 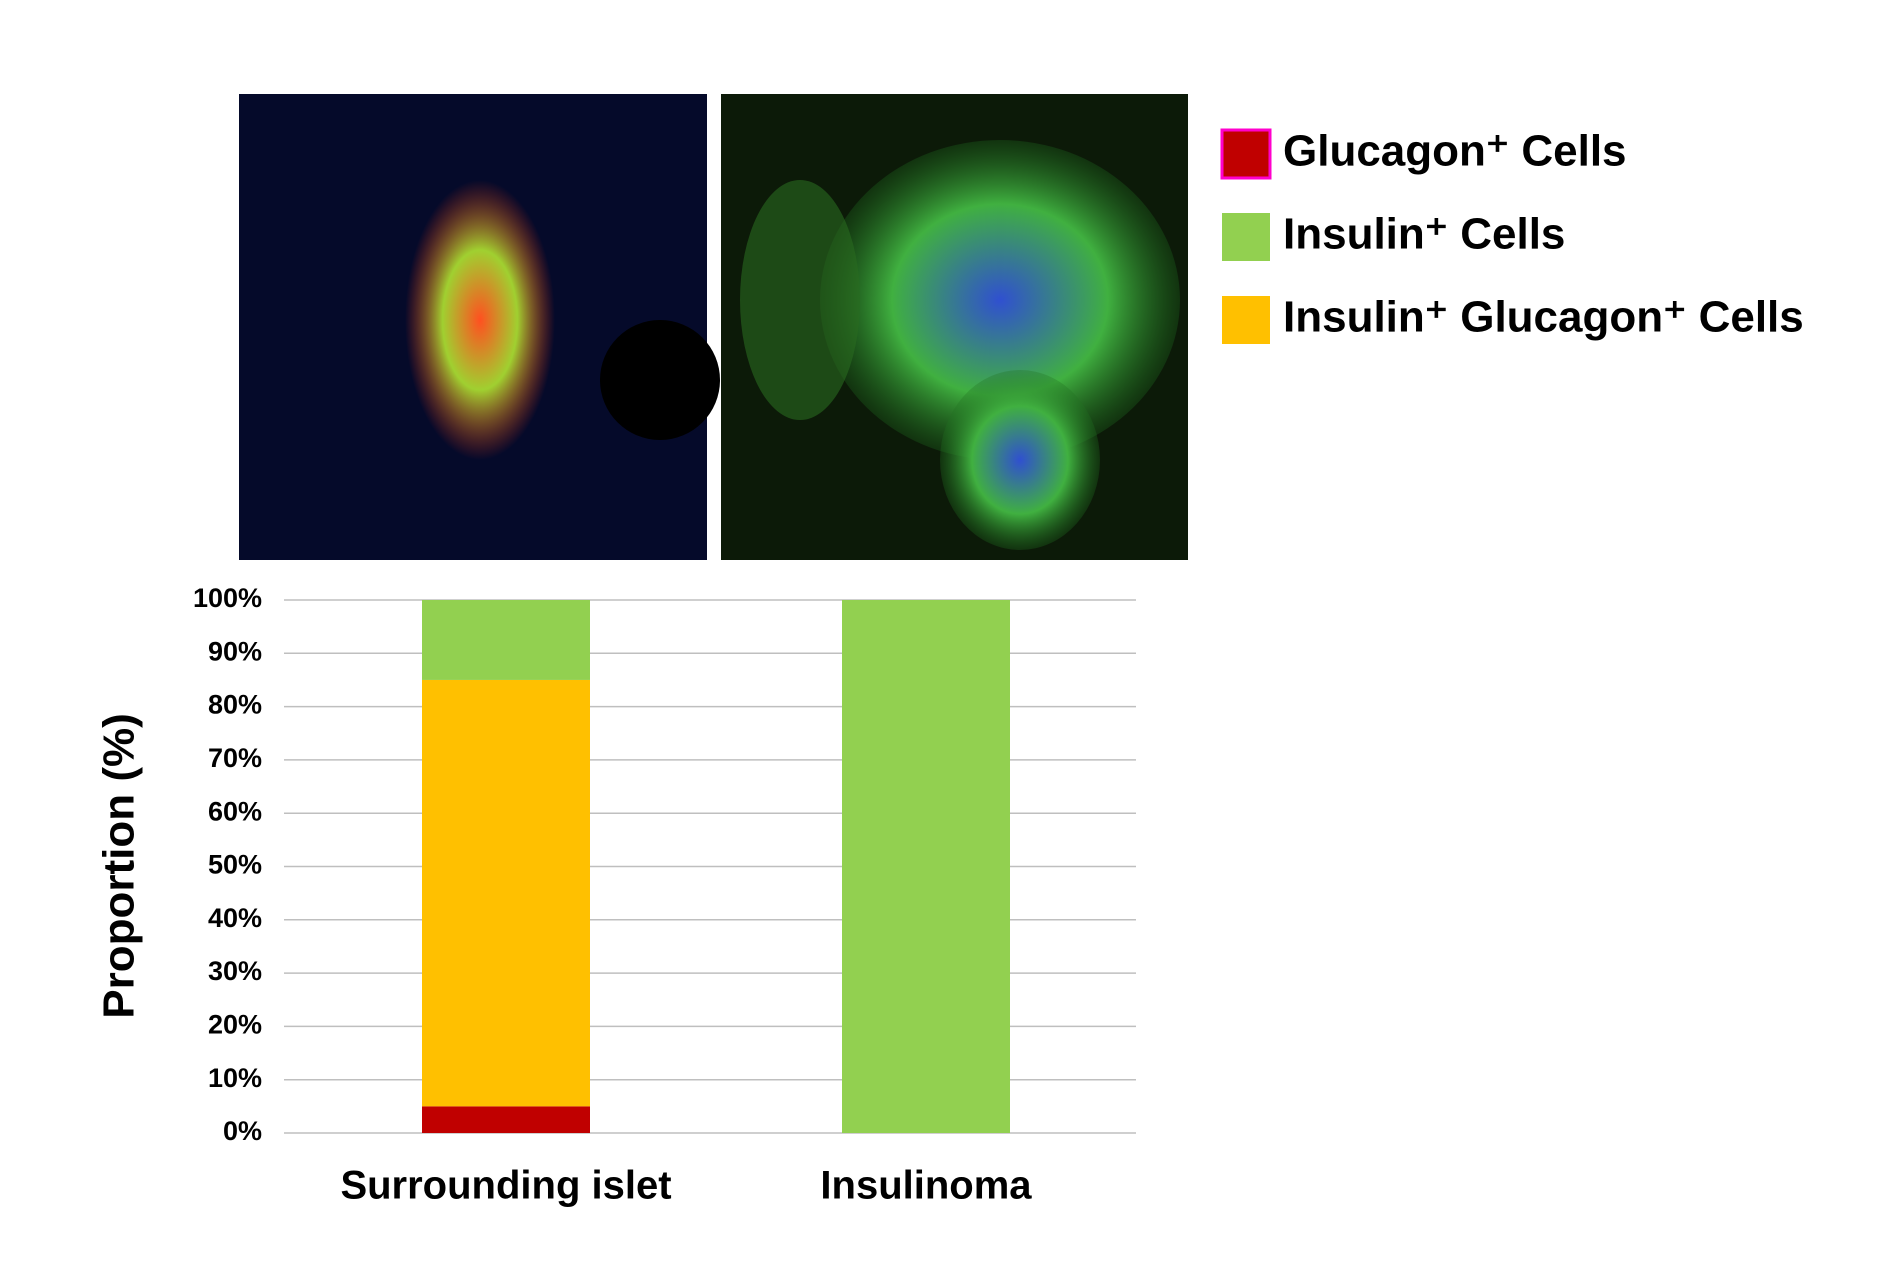 I want to click on y-tick-label: 0%, so click(x=242, y=1131).